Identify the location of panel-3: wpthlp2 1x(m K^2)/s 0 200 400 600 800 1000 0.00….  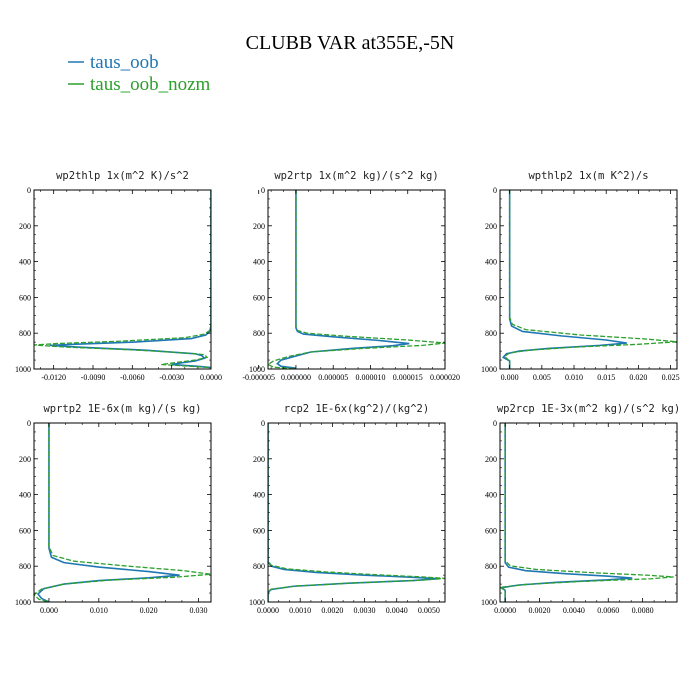
(580, 276).